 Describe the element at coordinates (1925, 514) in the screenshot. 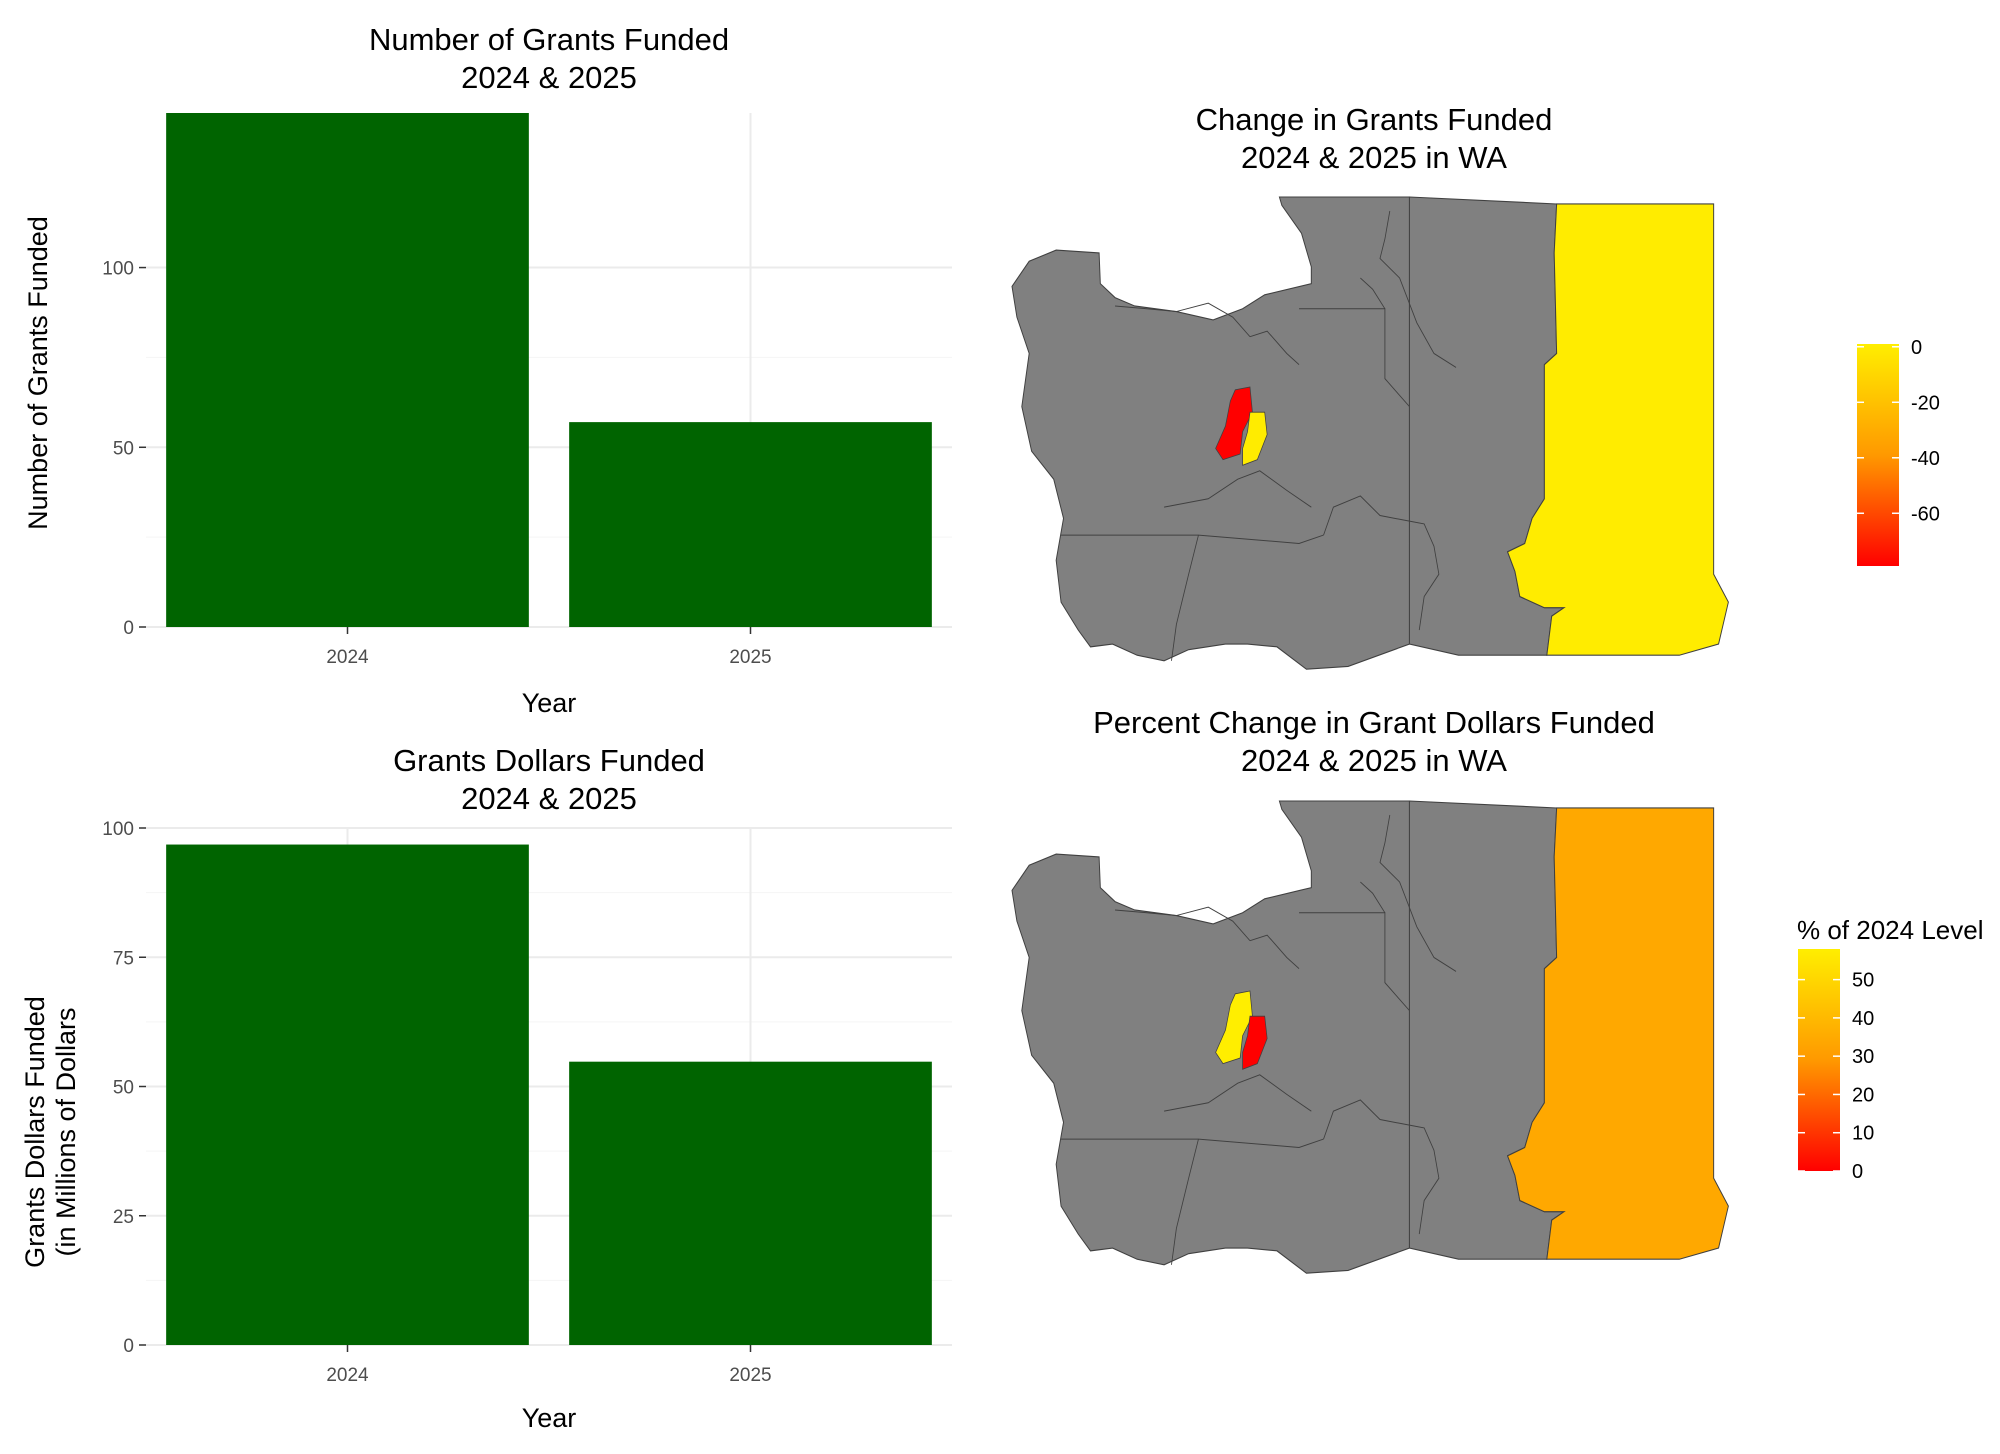

I see `legend-tick-label: -60` at that location.